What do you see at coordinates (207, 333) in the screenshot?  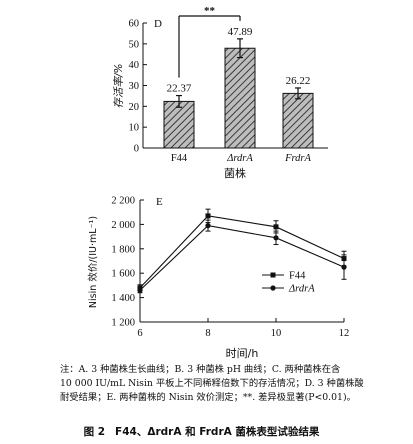 I see `panel-e-x-tick-label: 8` at bounding box center [207, 333].